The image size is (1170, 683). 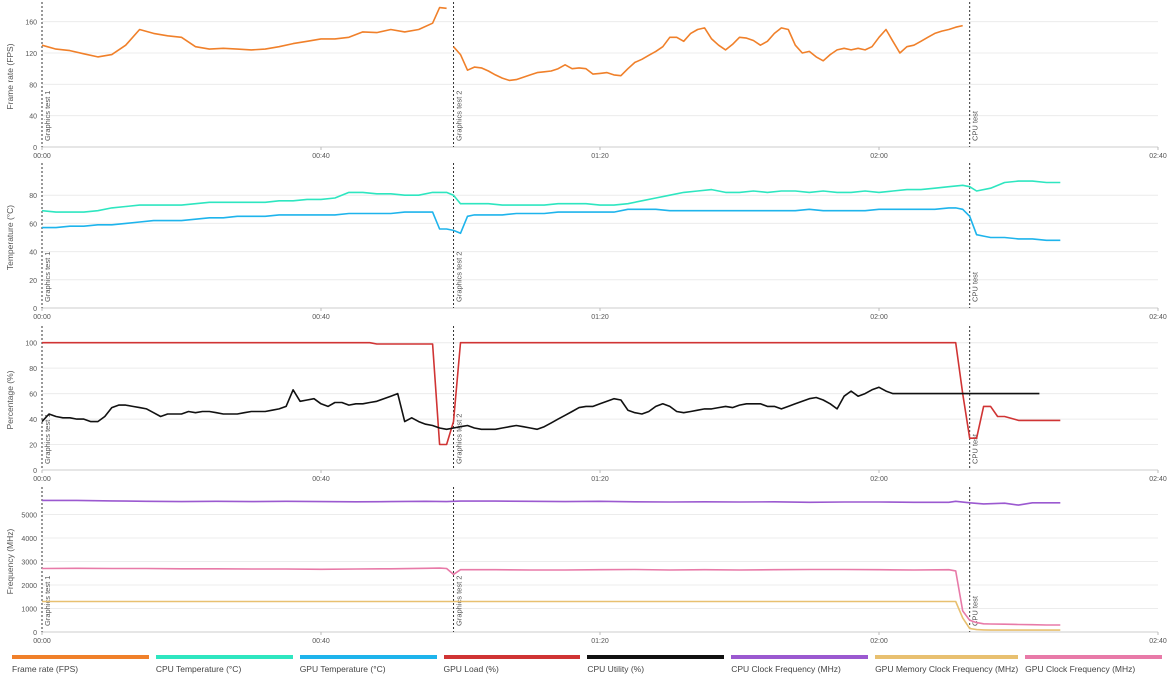 What do you see at coordinates (31, 344) in the screenshot?
I see `y-tick-label: 100` at bounding box center [31, 344].